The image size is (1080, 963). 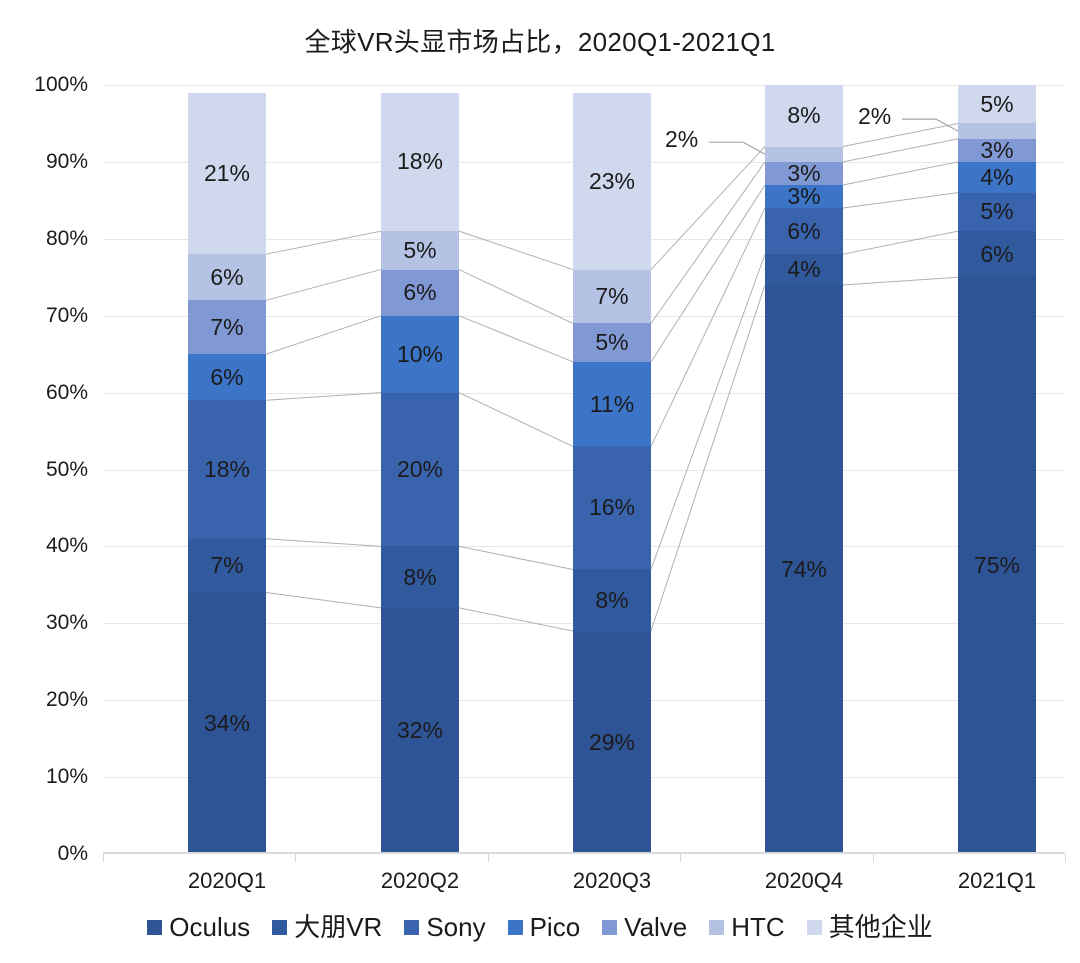 What do you see at coordinates (612, 880) in the screenshot?
I see `x-axis-tick-label: 2020Q3` at bounding box center [612, 880].